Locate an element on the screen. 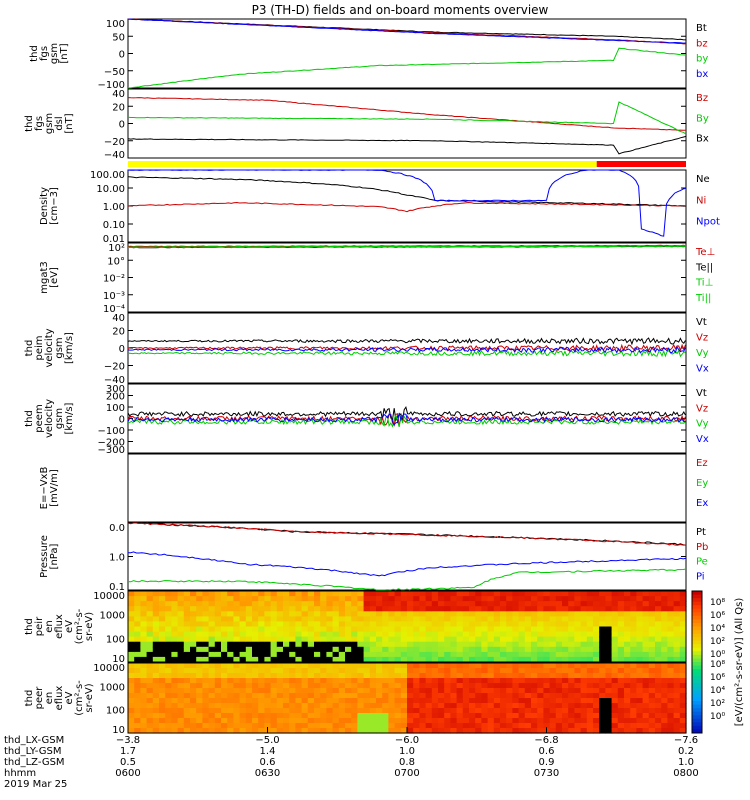  legend-Pe: Pe is located at coordinates (702, 562).